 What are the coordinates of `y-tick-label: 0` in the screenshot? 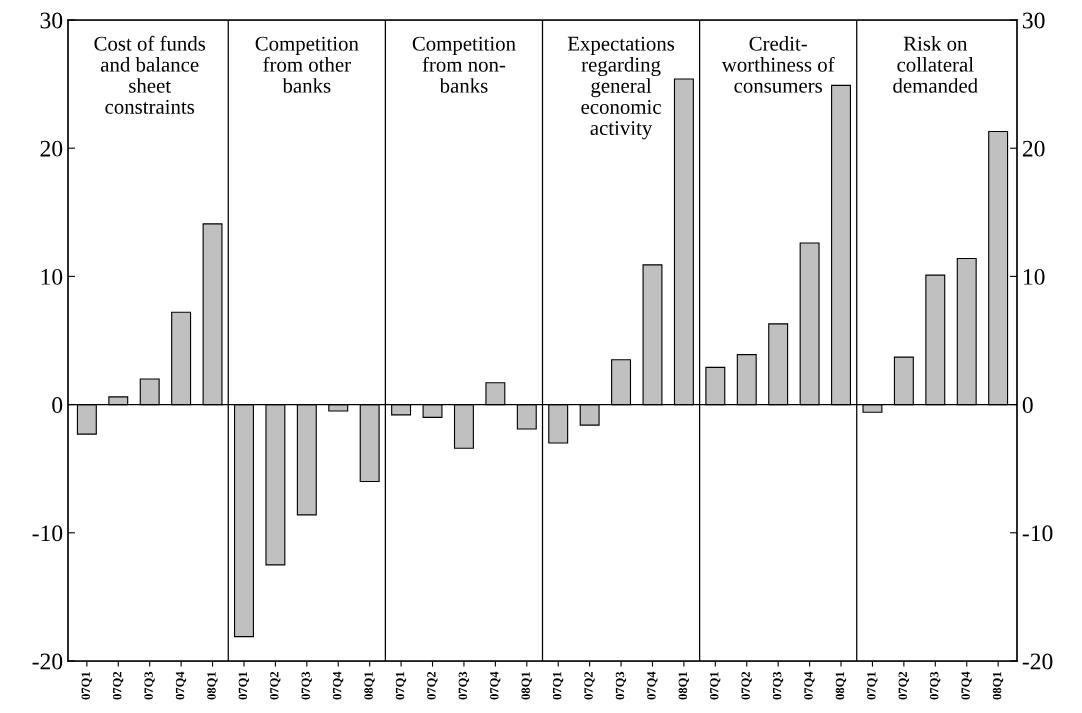 It's located at (57, 405).